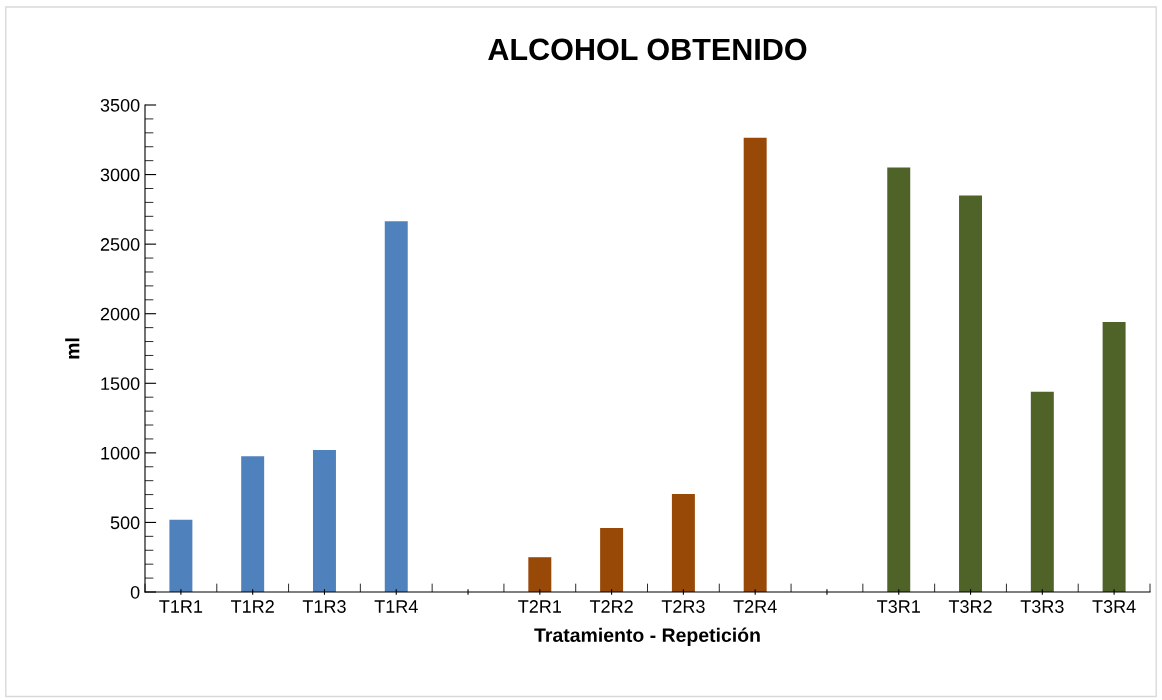 This screenshot has height=700, width=1162. I want to click on y-tick-label: 3500, so click(120, 105).